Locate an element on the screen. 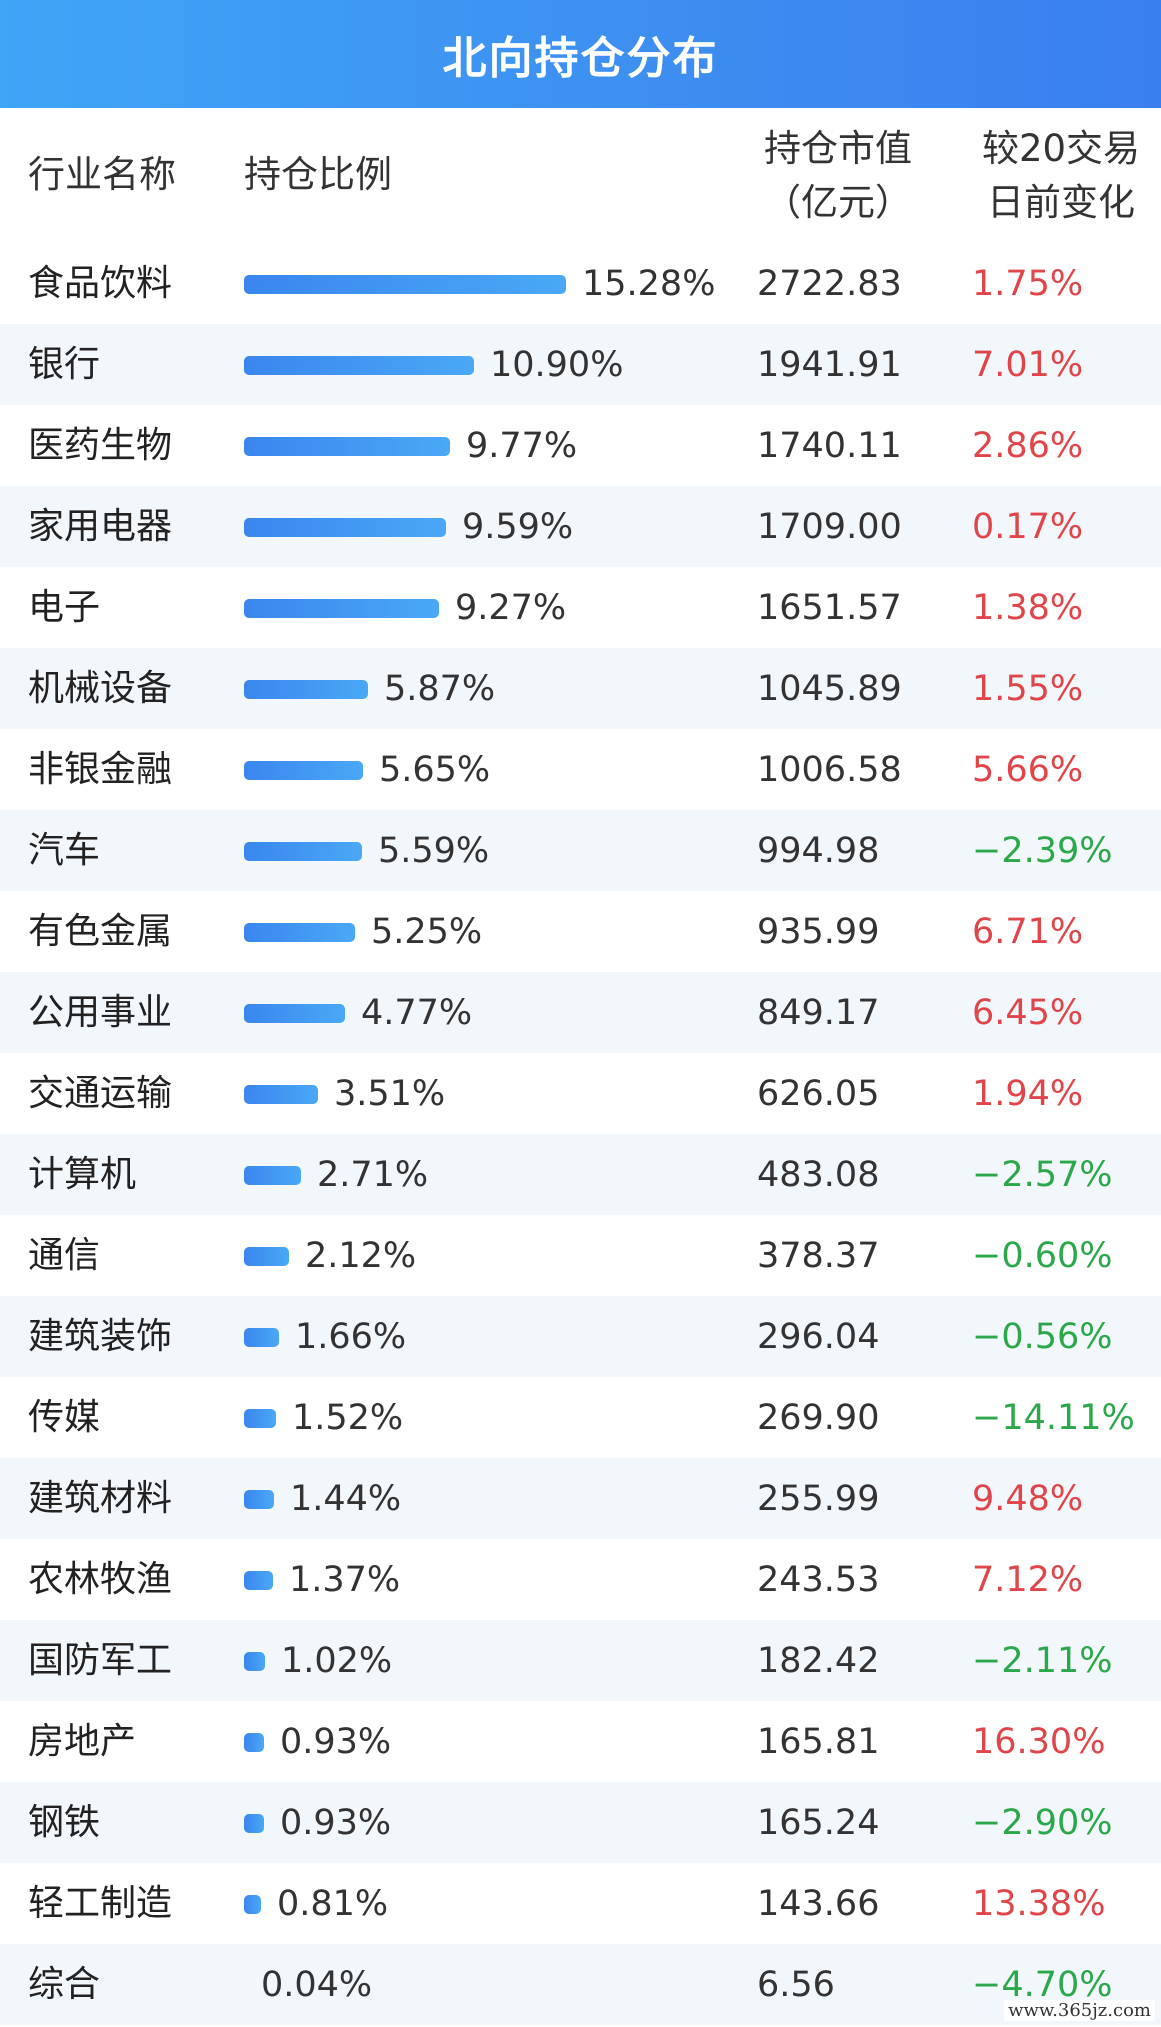 The image size is (1161, 2027). change-value: −4.70% is located at coordinates (1042, 1985).